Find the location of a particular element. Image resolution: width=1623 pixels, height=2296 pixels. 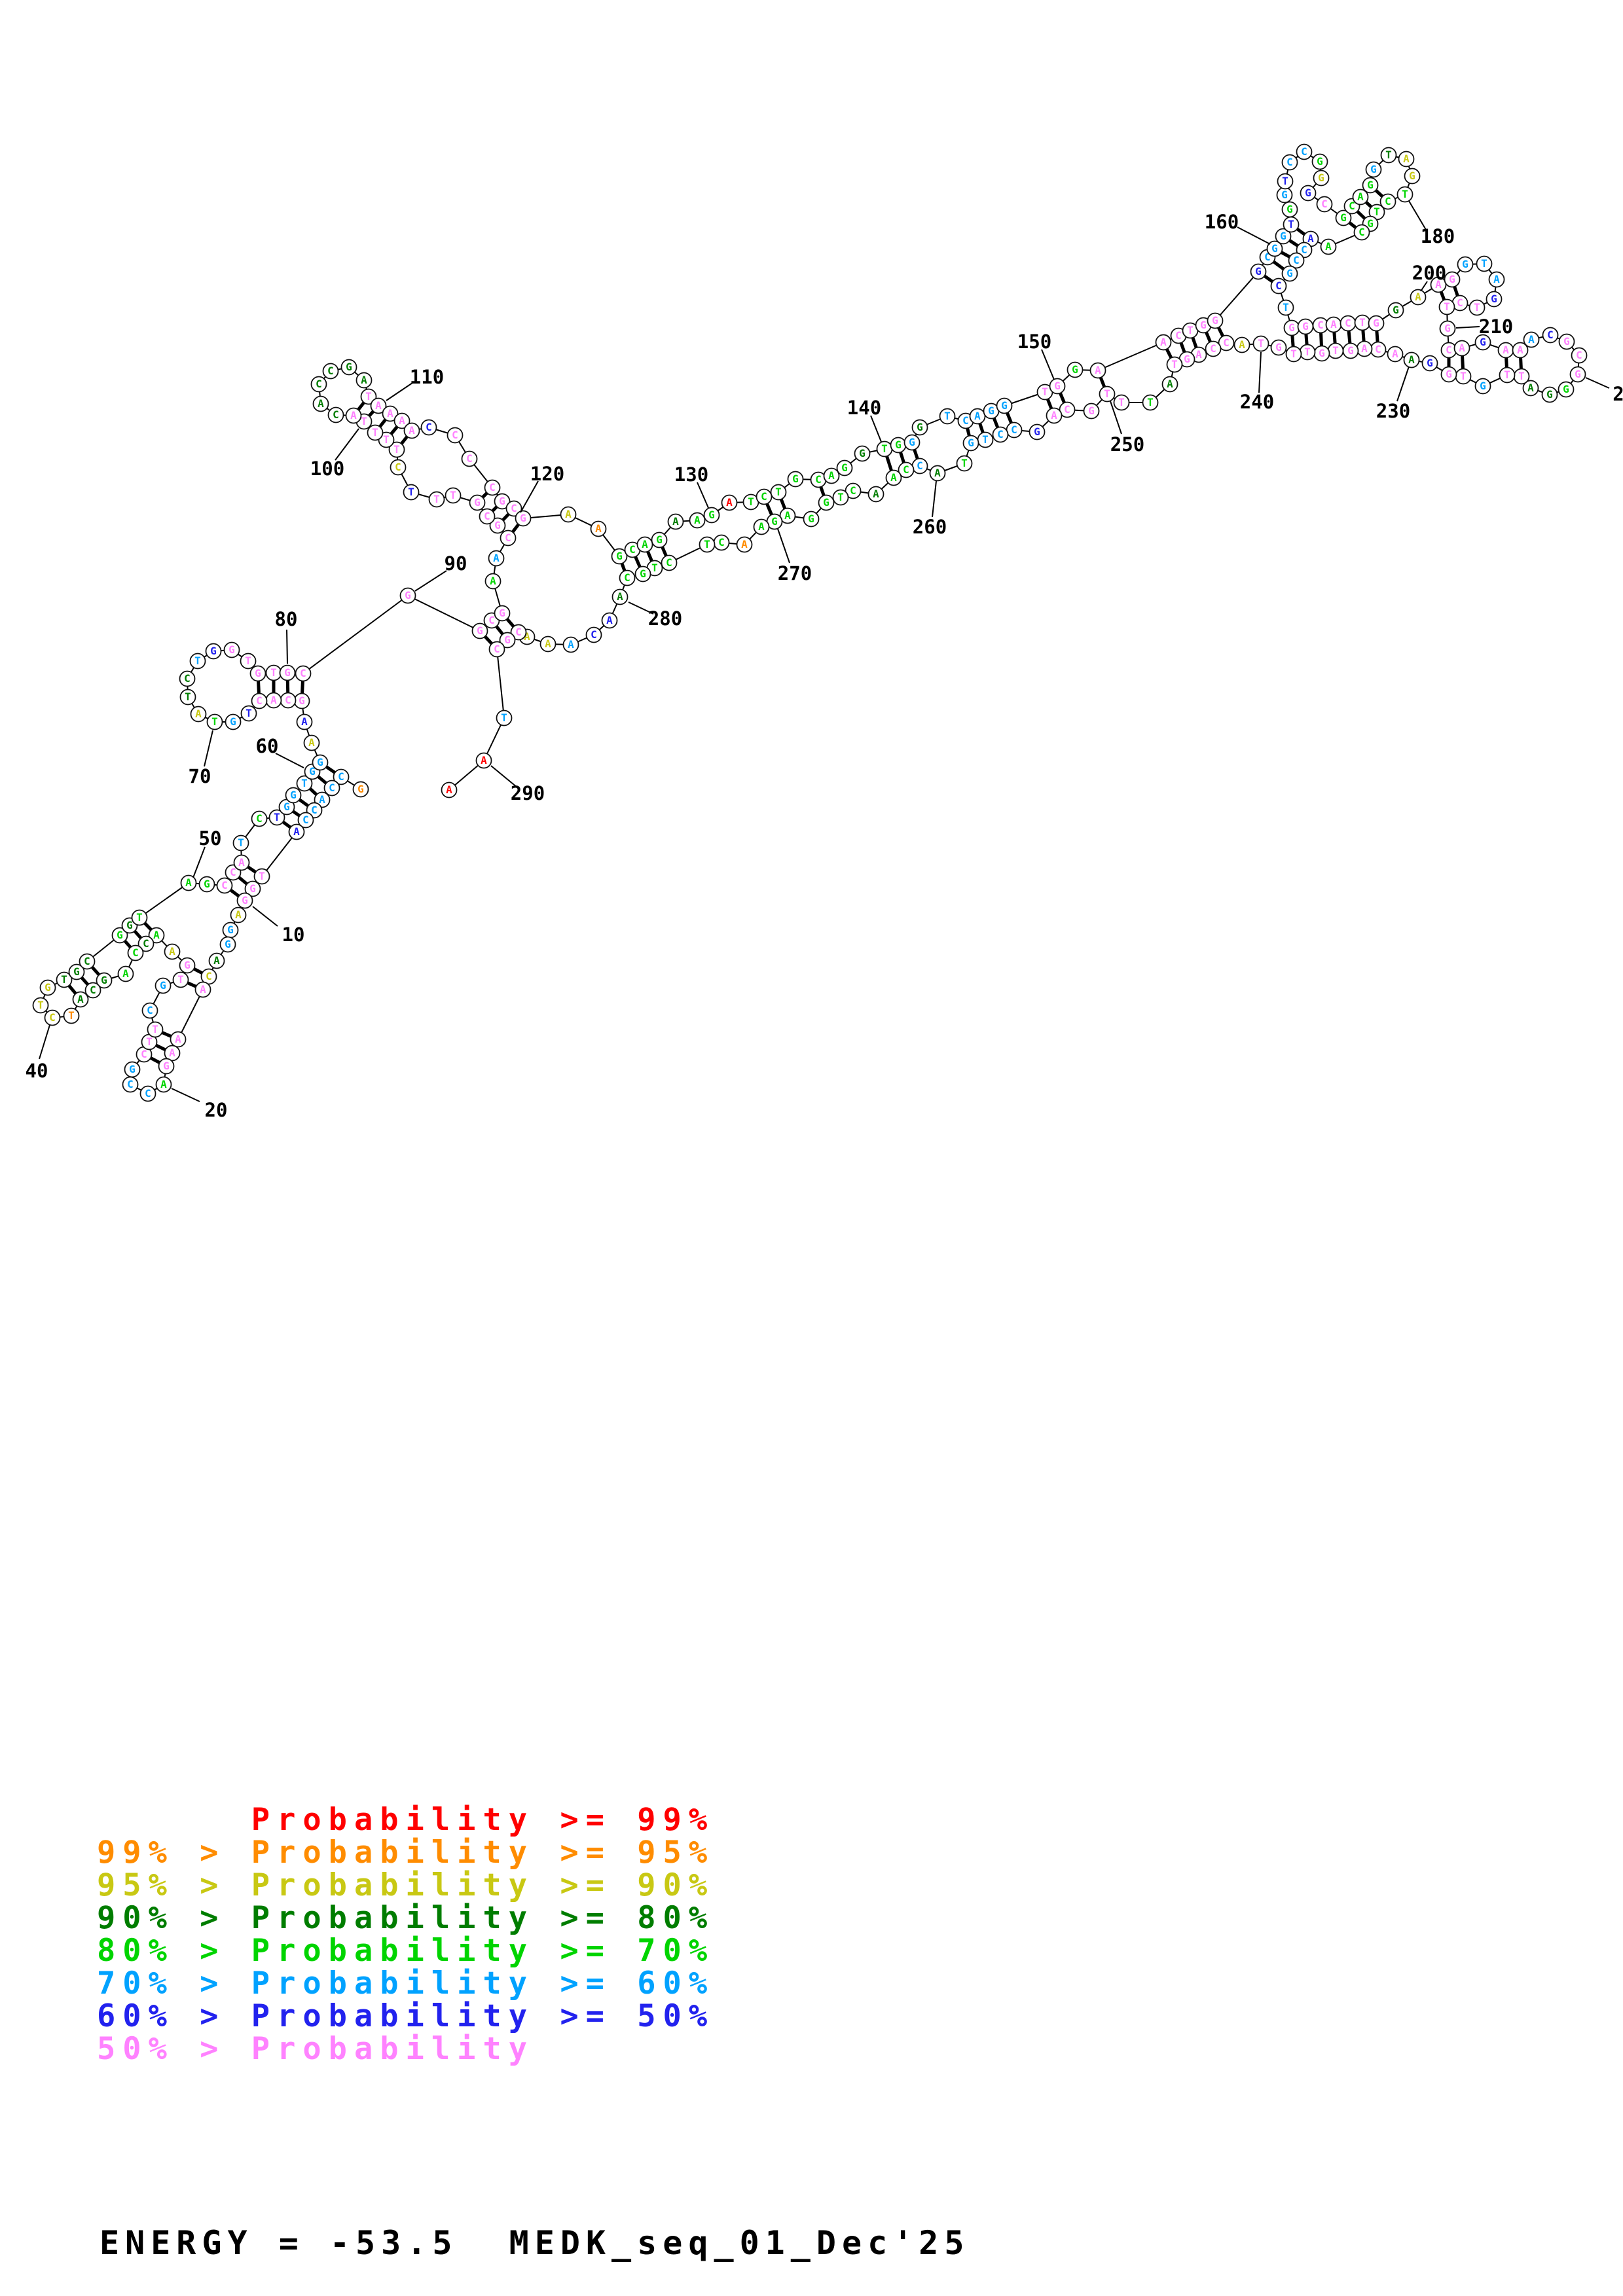

backbone-link is located at coordinates (190, 1014).